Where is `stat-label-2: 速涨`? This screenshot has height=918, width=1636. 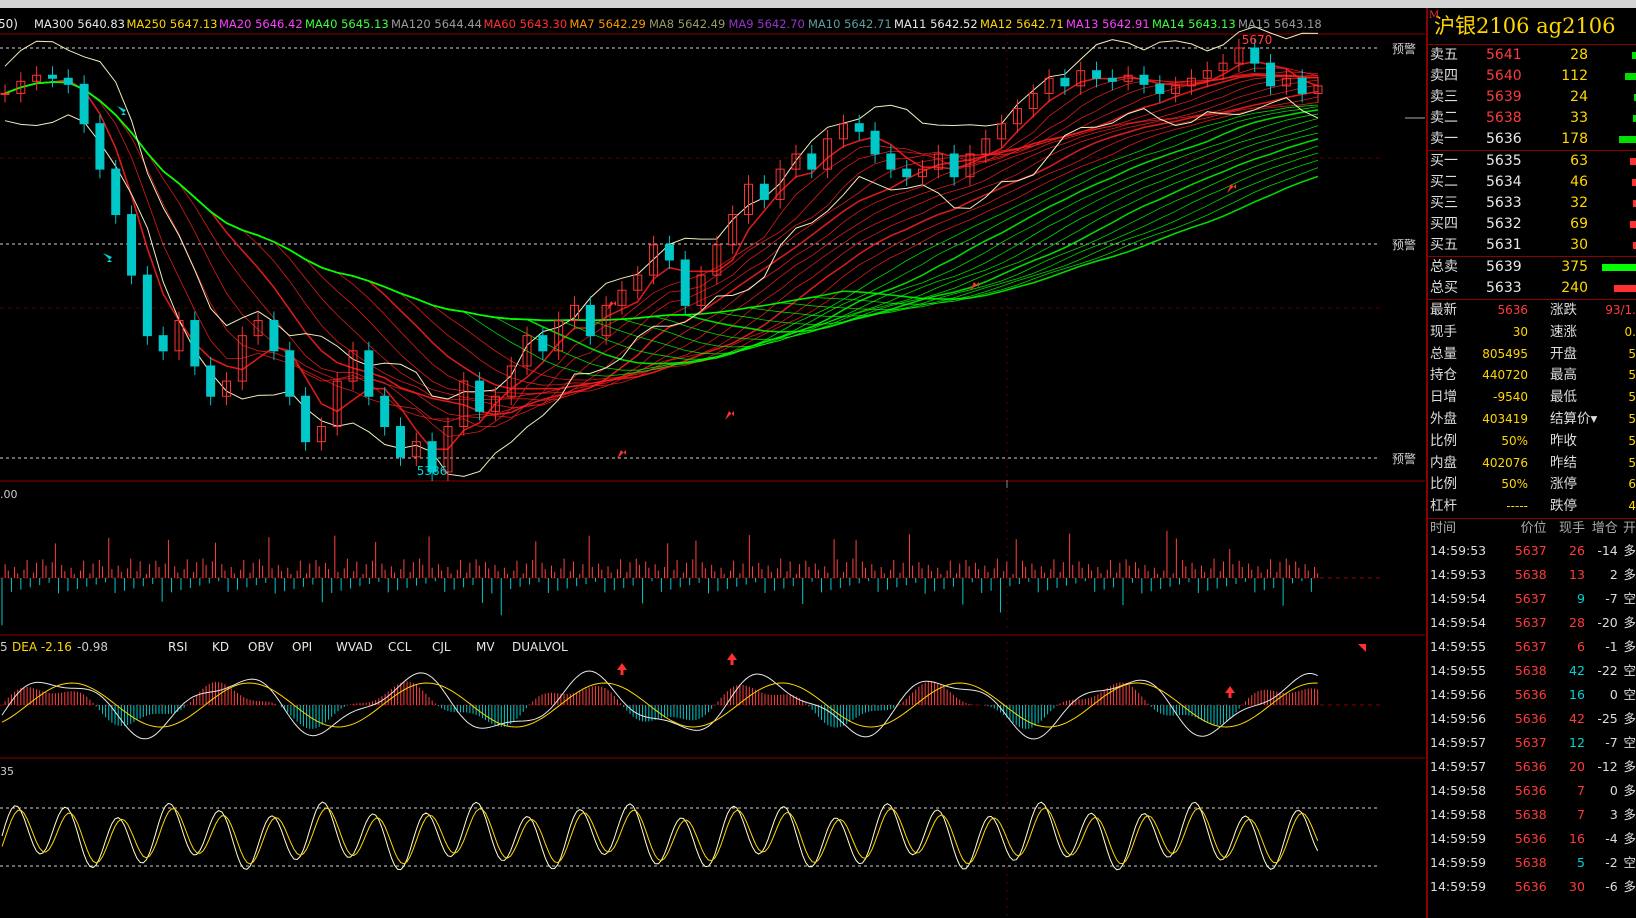
stat-label-2: 速涨 is located at coordinates (1563, 331).